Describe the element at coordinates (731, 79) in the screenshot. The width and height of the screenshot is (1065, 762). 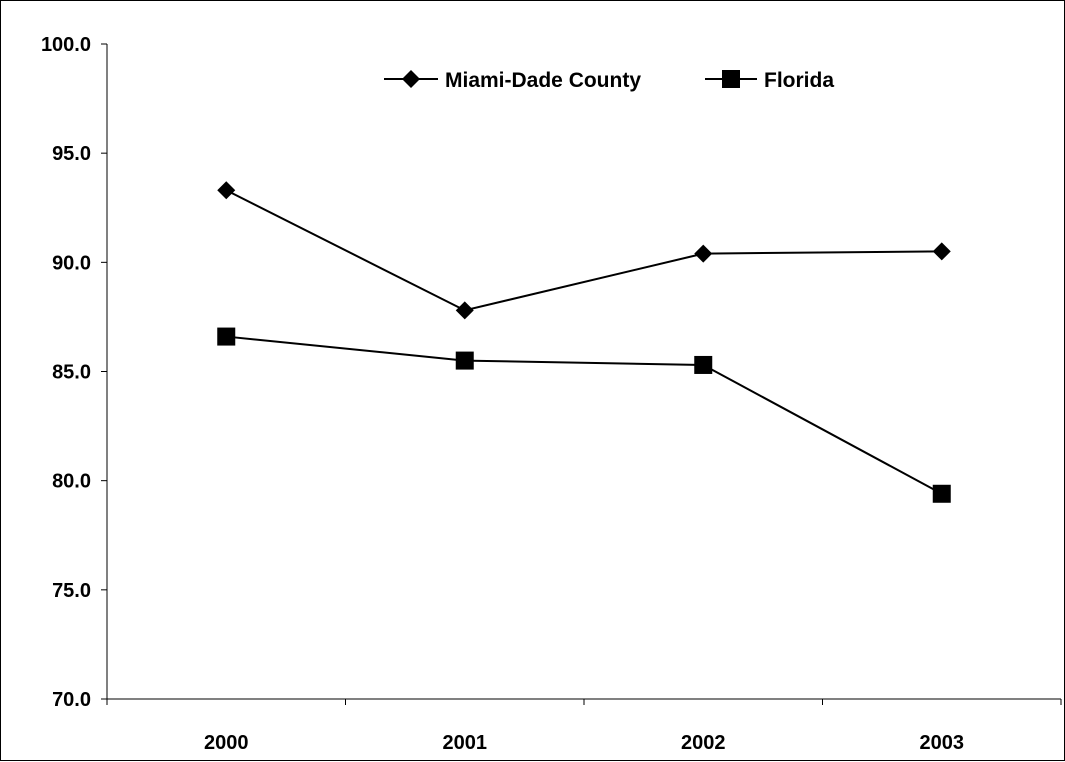
I see `legend-marker-square-icon` at that location.